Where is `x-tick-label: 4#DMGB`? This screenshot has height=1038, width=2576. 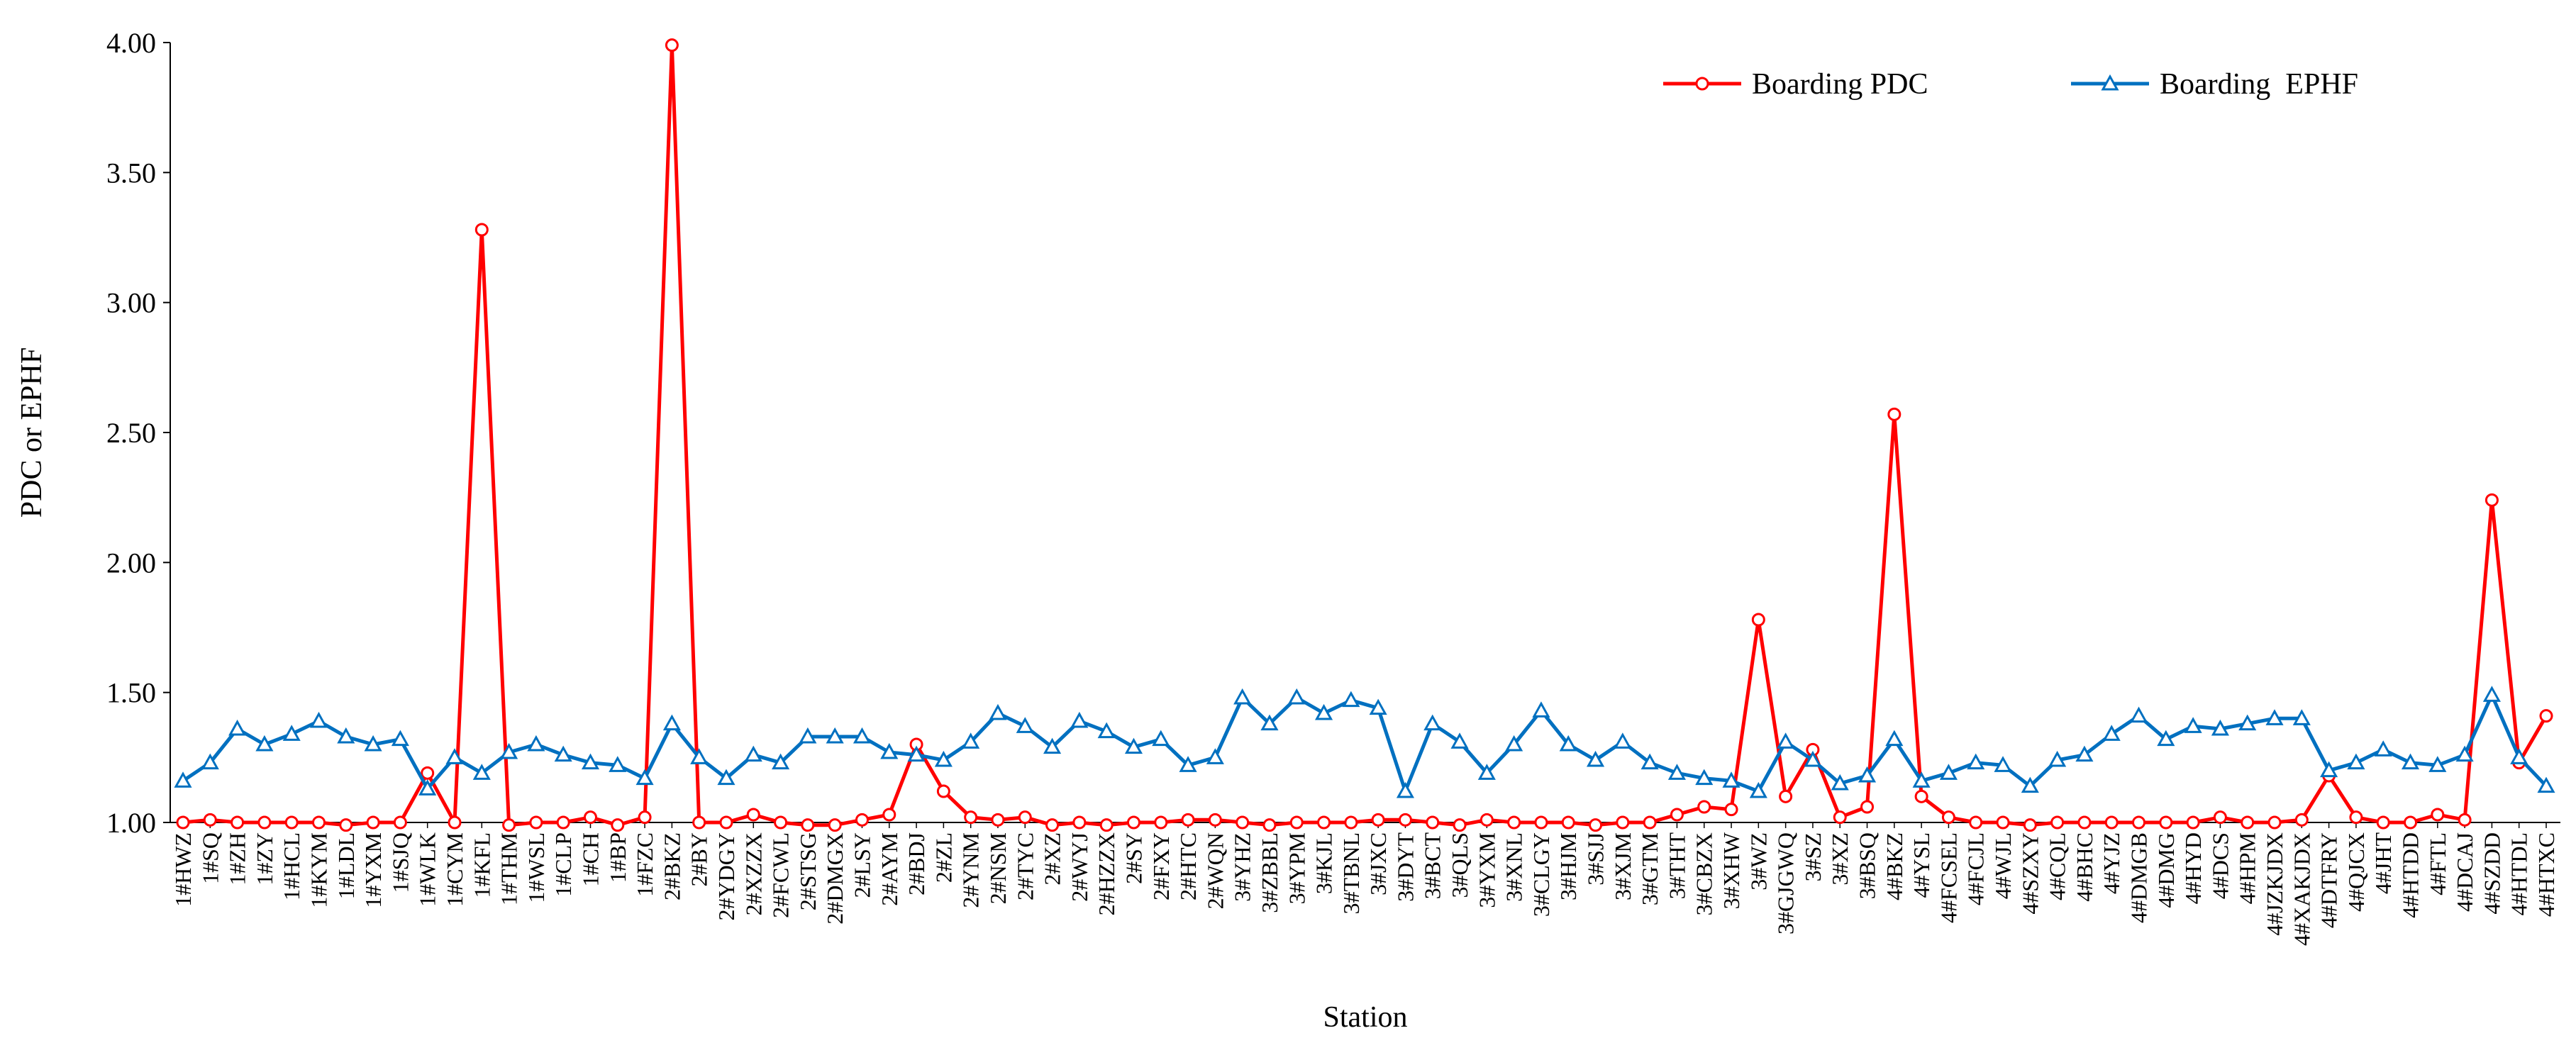 x-tick-label: 4#DMGB is located at coordinates (2139, 877).